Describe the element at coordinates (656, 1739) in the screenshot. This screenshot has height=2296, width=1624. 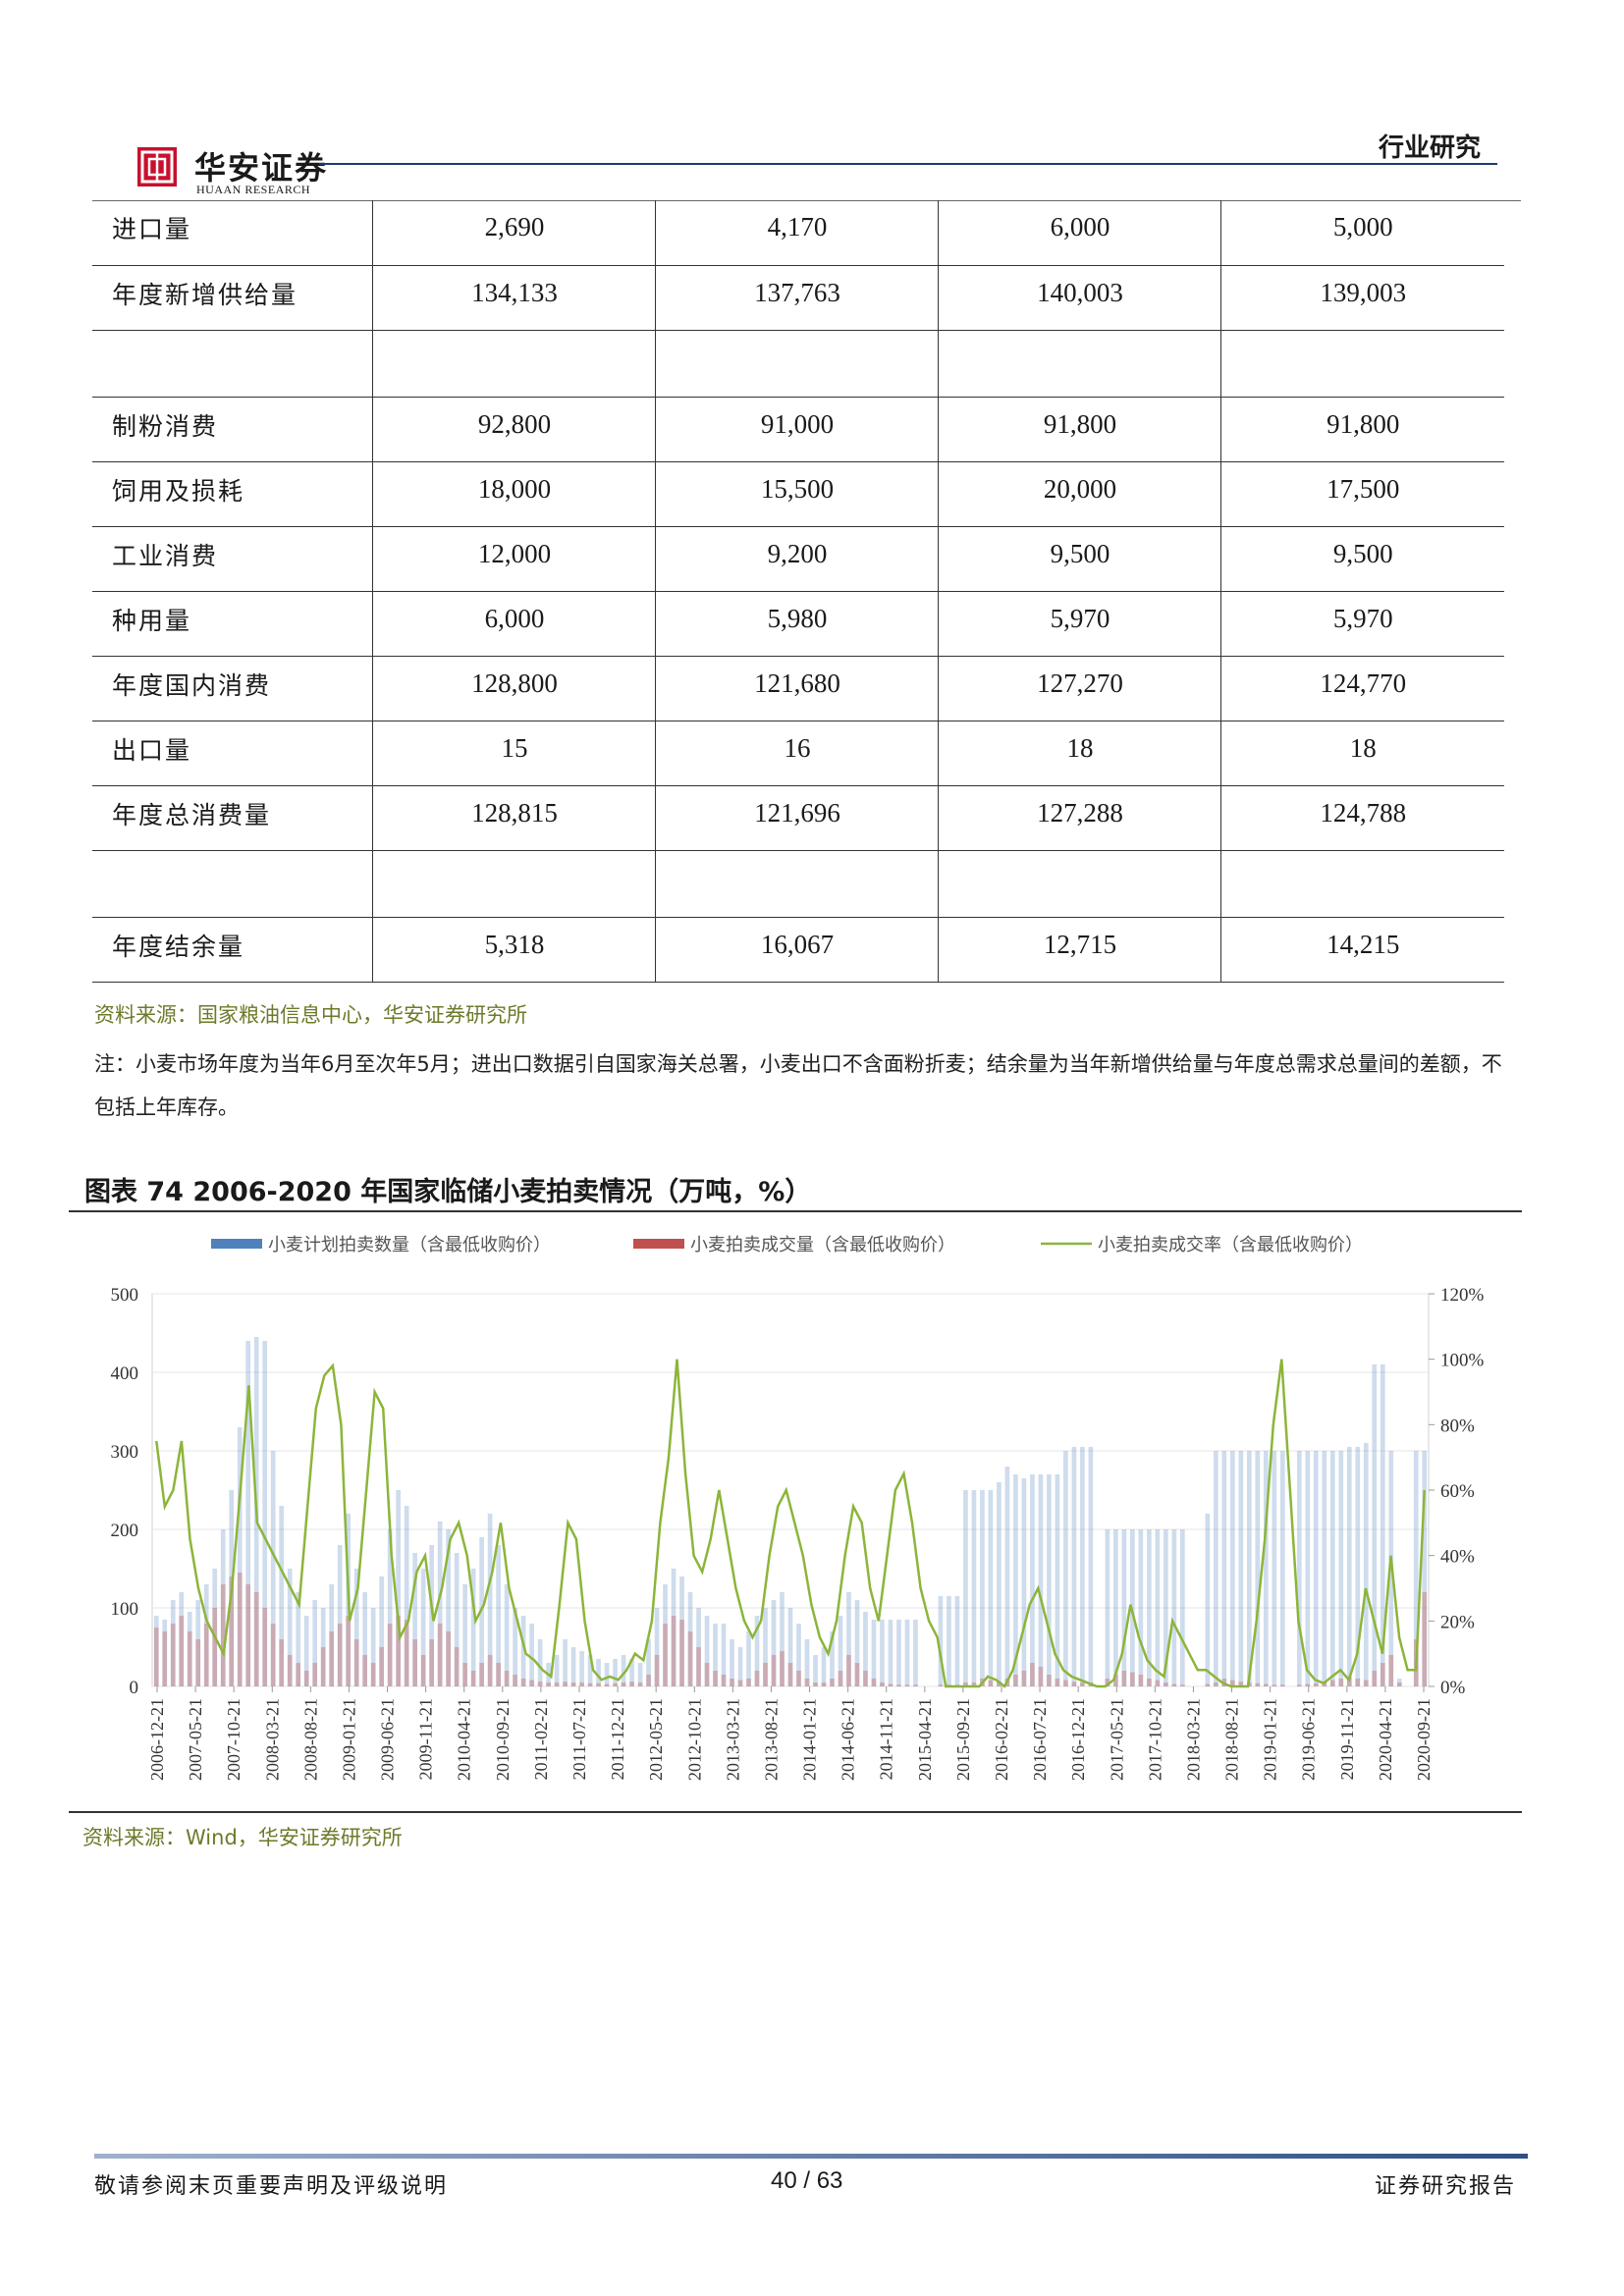
I see `x-tick-label: 2012-05-21` at that location.